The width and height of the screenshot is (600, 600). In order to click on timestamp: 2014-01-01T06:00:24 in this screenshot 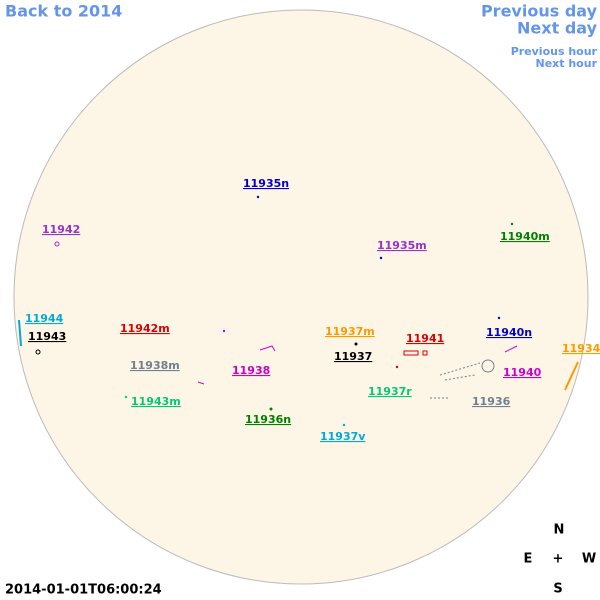, I will do `click(83, 590)`.